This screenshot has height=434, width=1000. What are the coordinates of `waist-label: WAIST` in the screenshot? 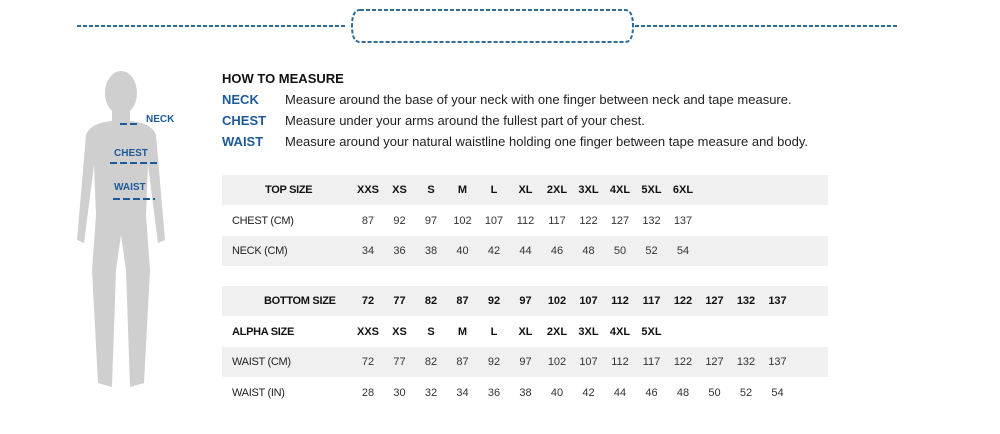 It's located at (130, 187).